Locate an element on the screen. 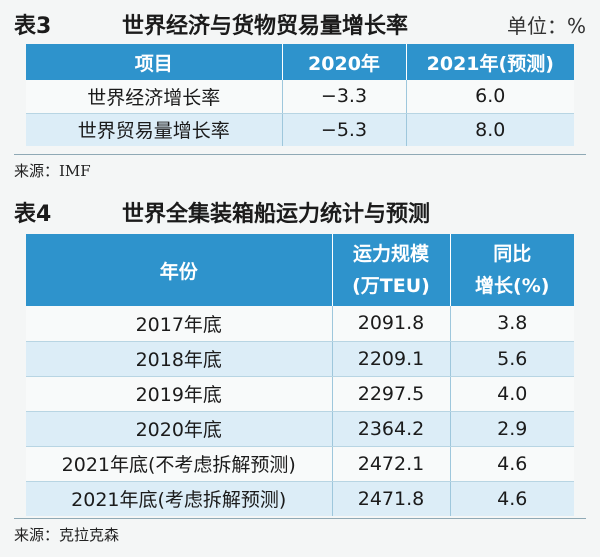  table4-cell: 2091.8 is located at coordinates (391, 324).